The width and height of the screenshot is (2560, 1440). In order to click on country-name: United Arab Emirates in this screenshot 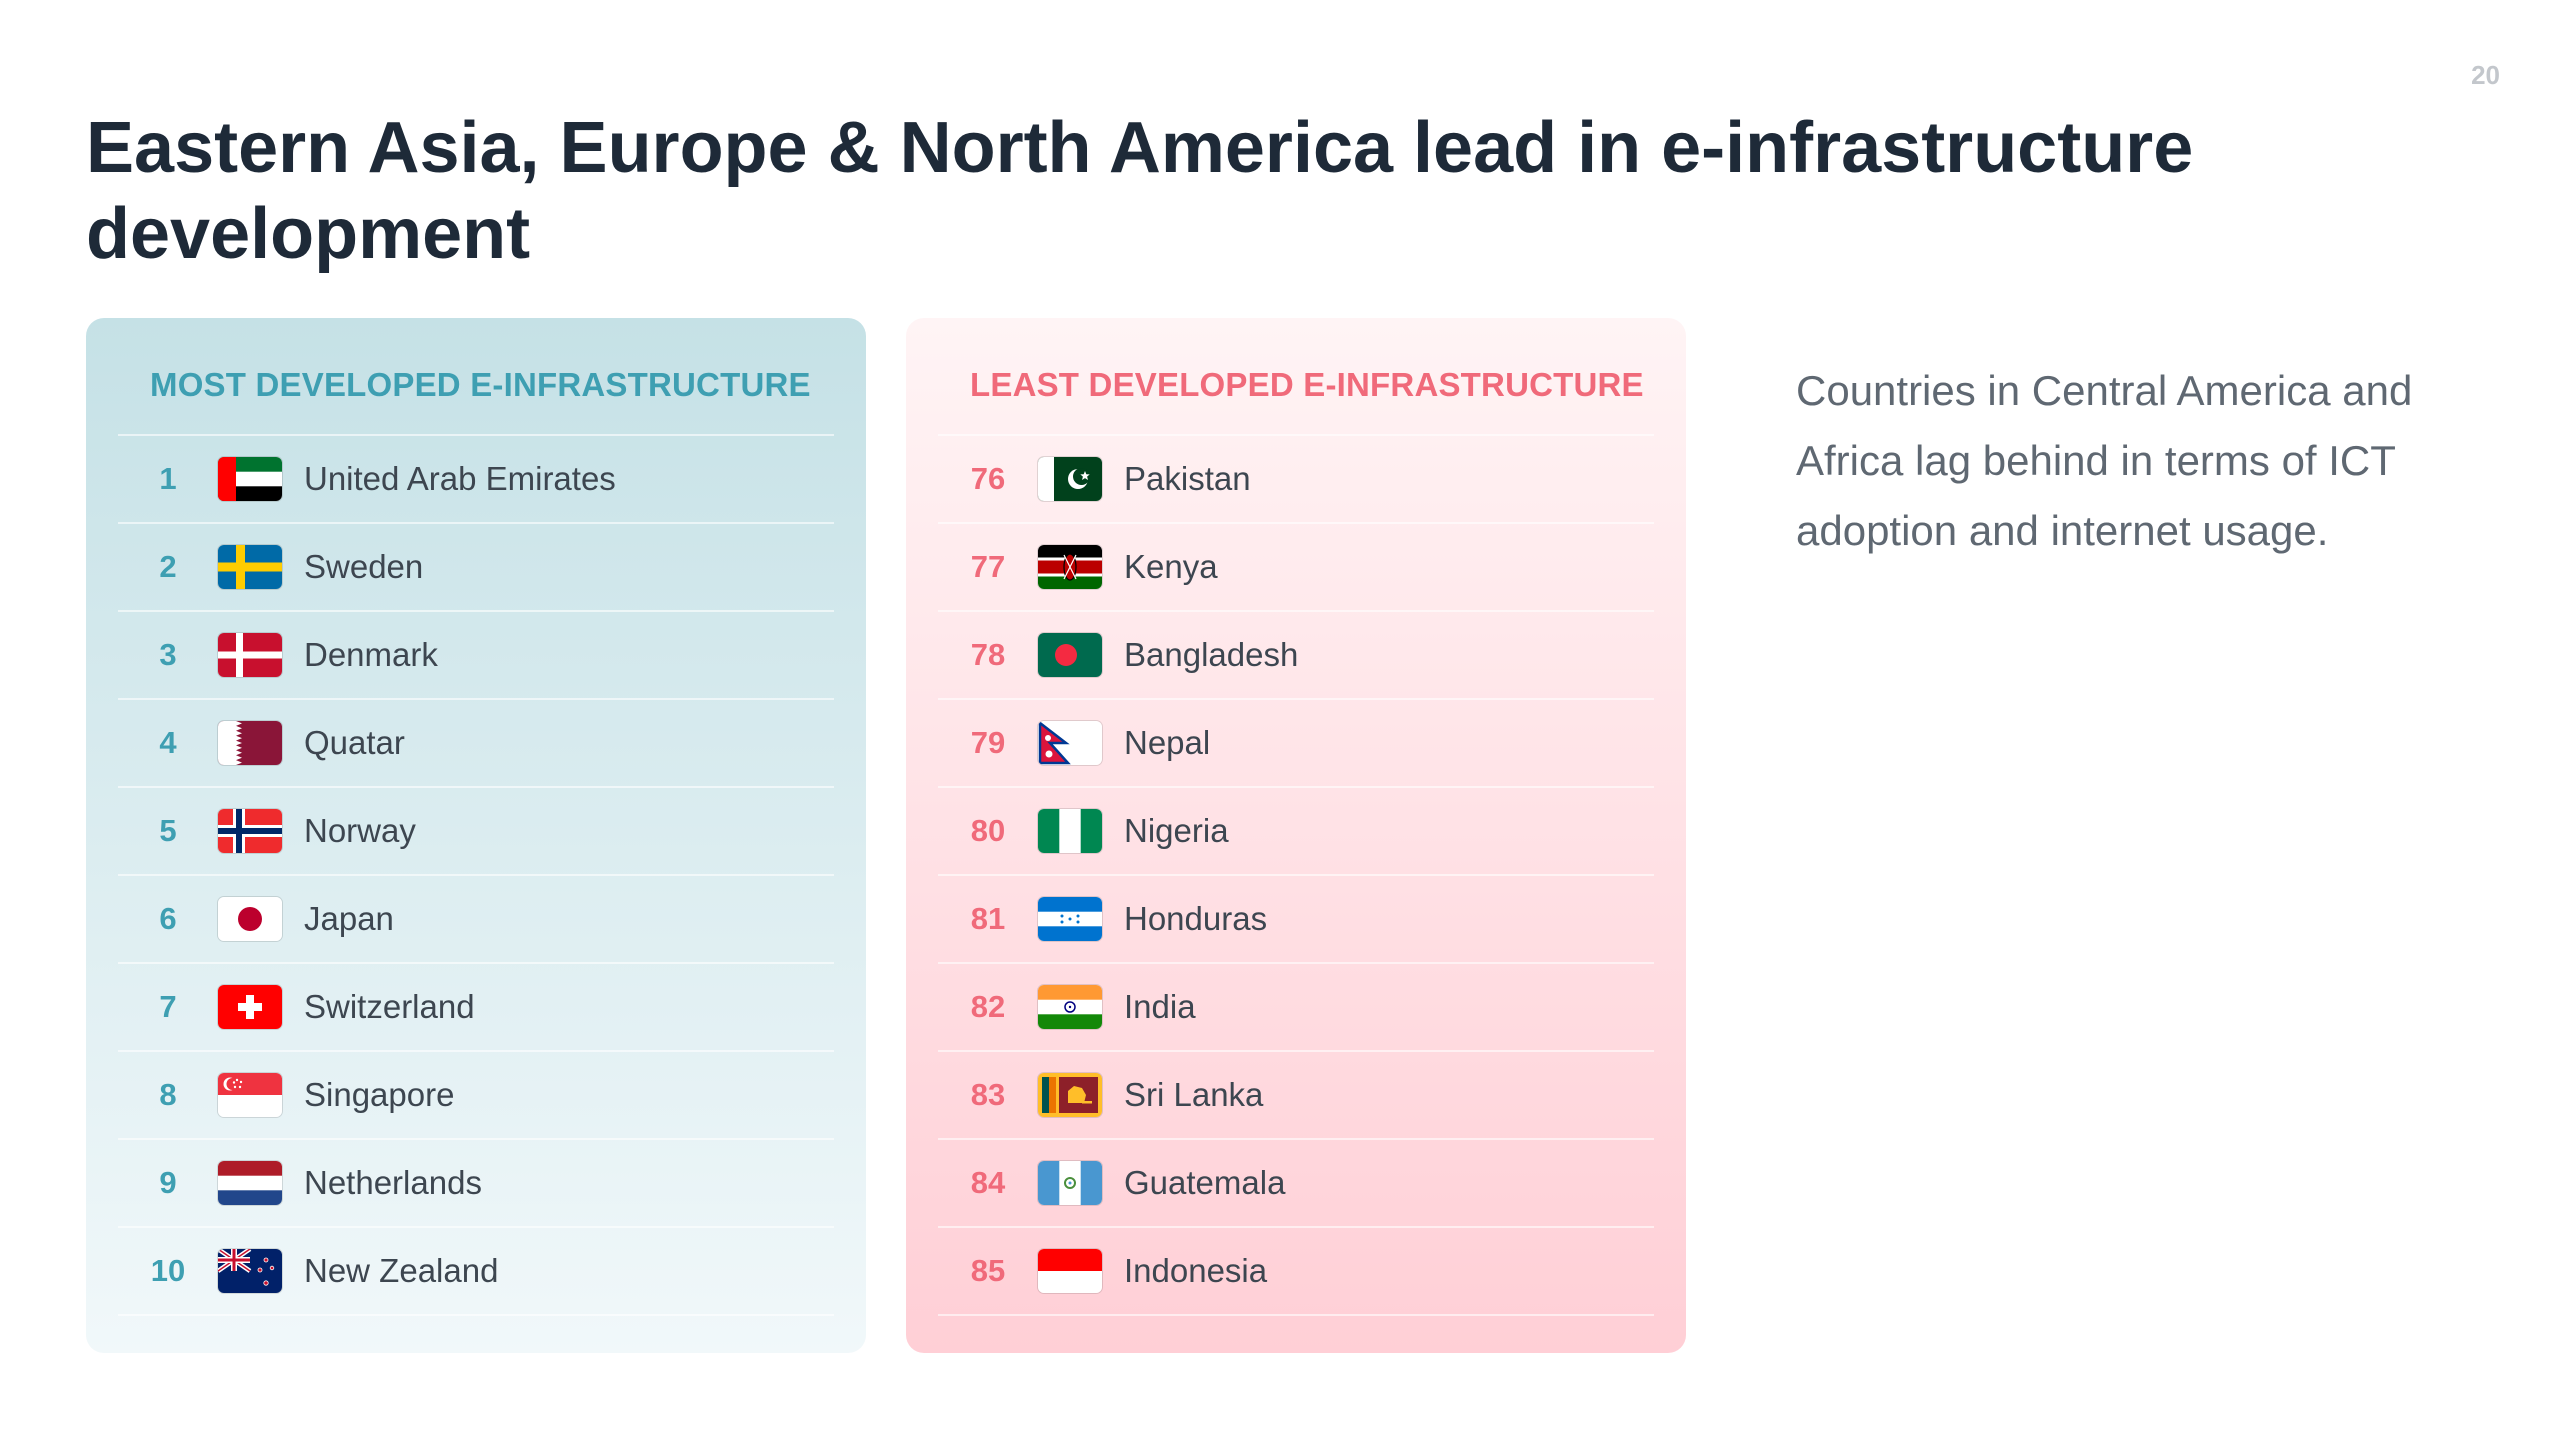, I will do `click(460, 478)`.